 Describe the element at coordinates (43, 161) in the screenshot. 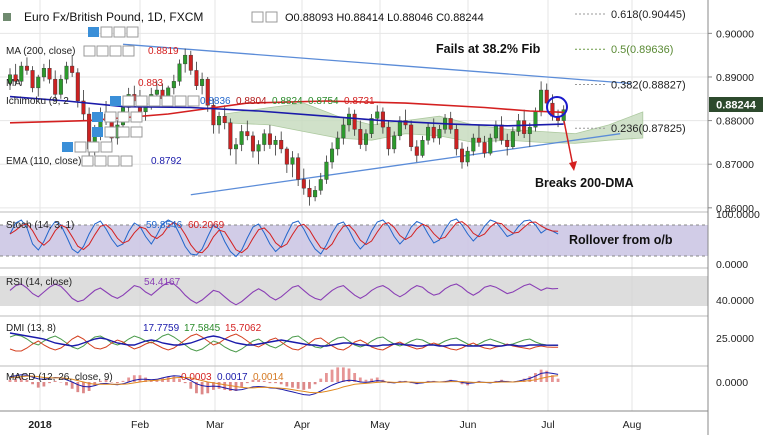

I see `ema110-label: EMA (110, close)` at that location.